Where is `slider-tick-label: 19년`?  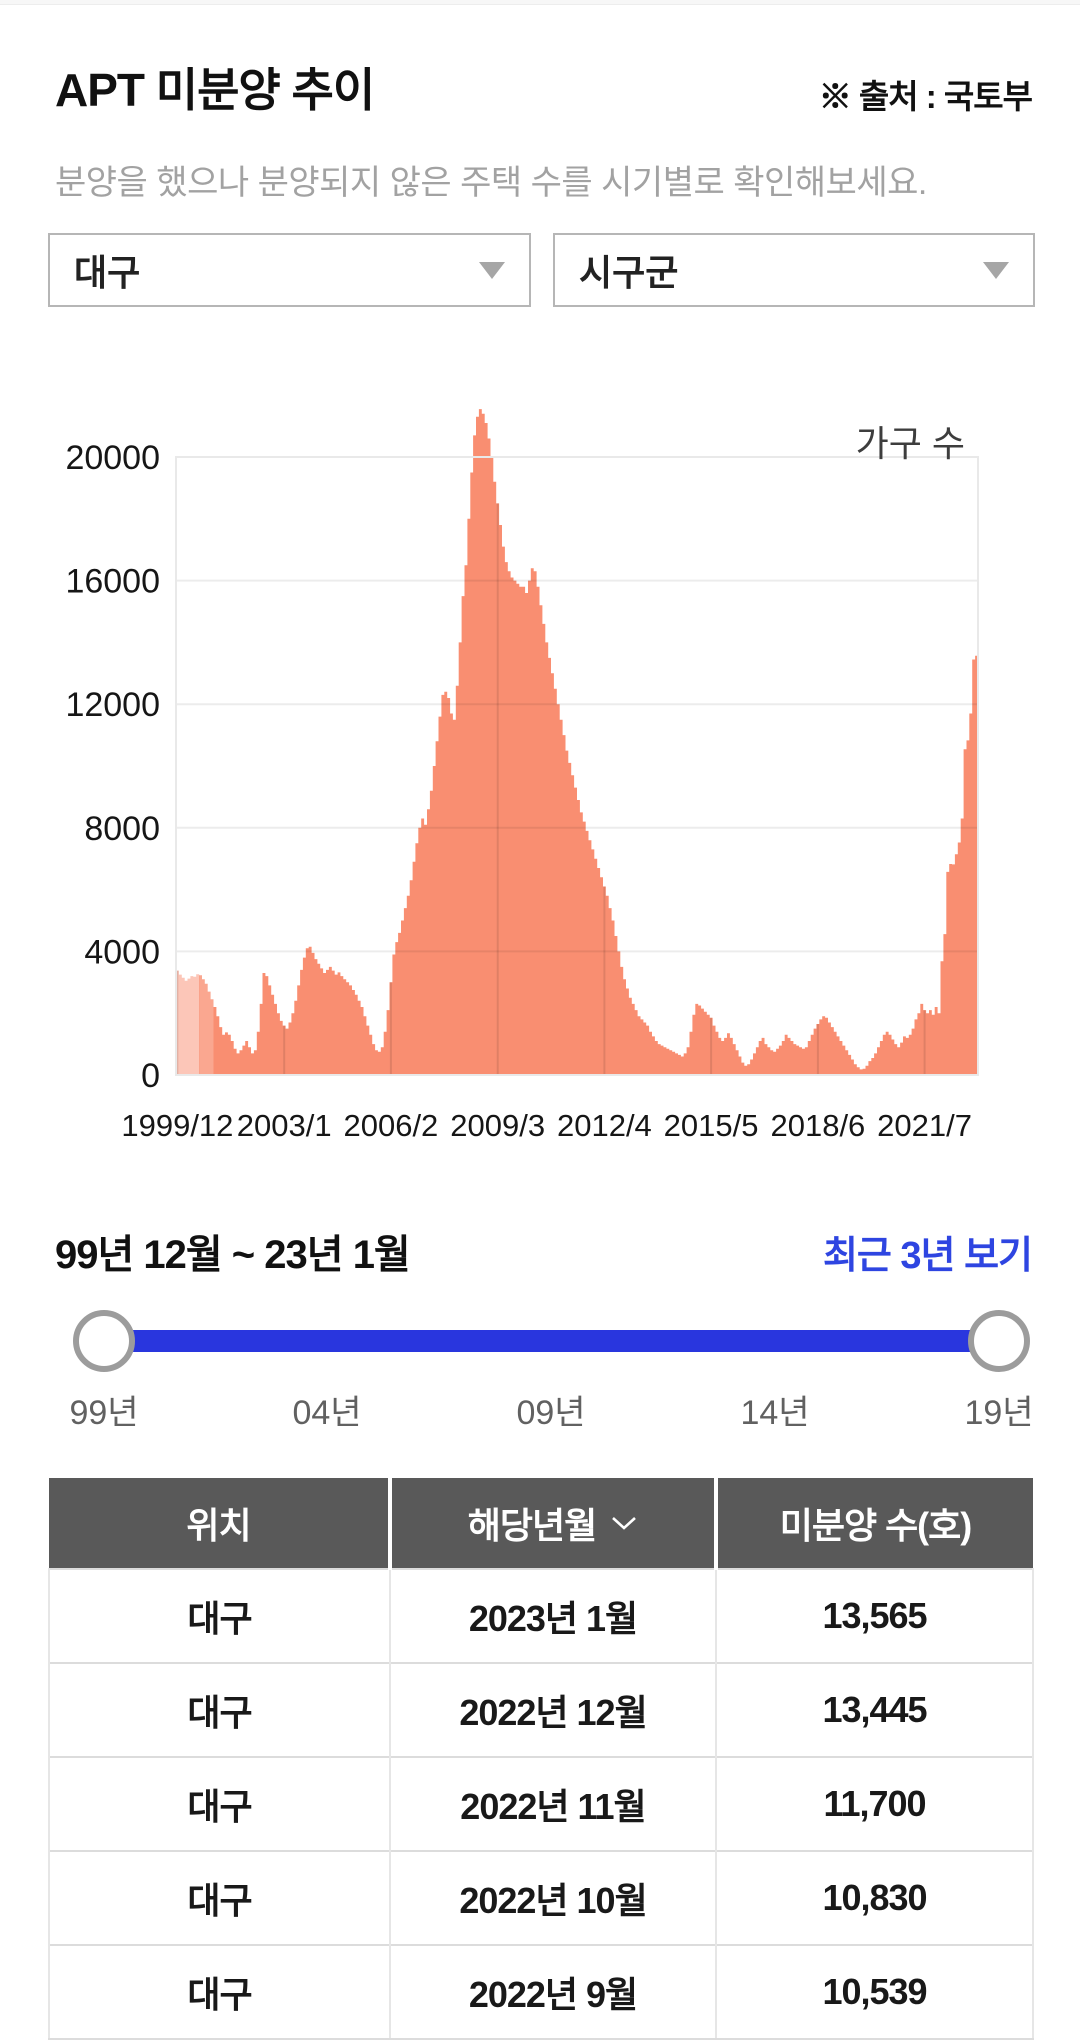 slider-tick-label: 19년 is located at coordinates (999, 1413).